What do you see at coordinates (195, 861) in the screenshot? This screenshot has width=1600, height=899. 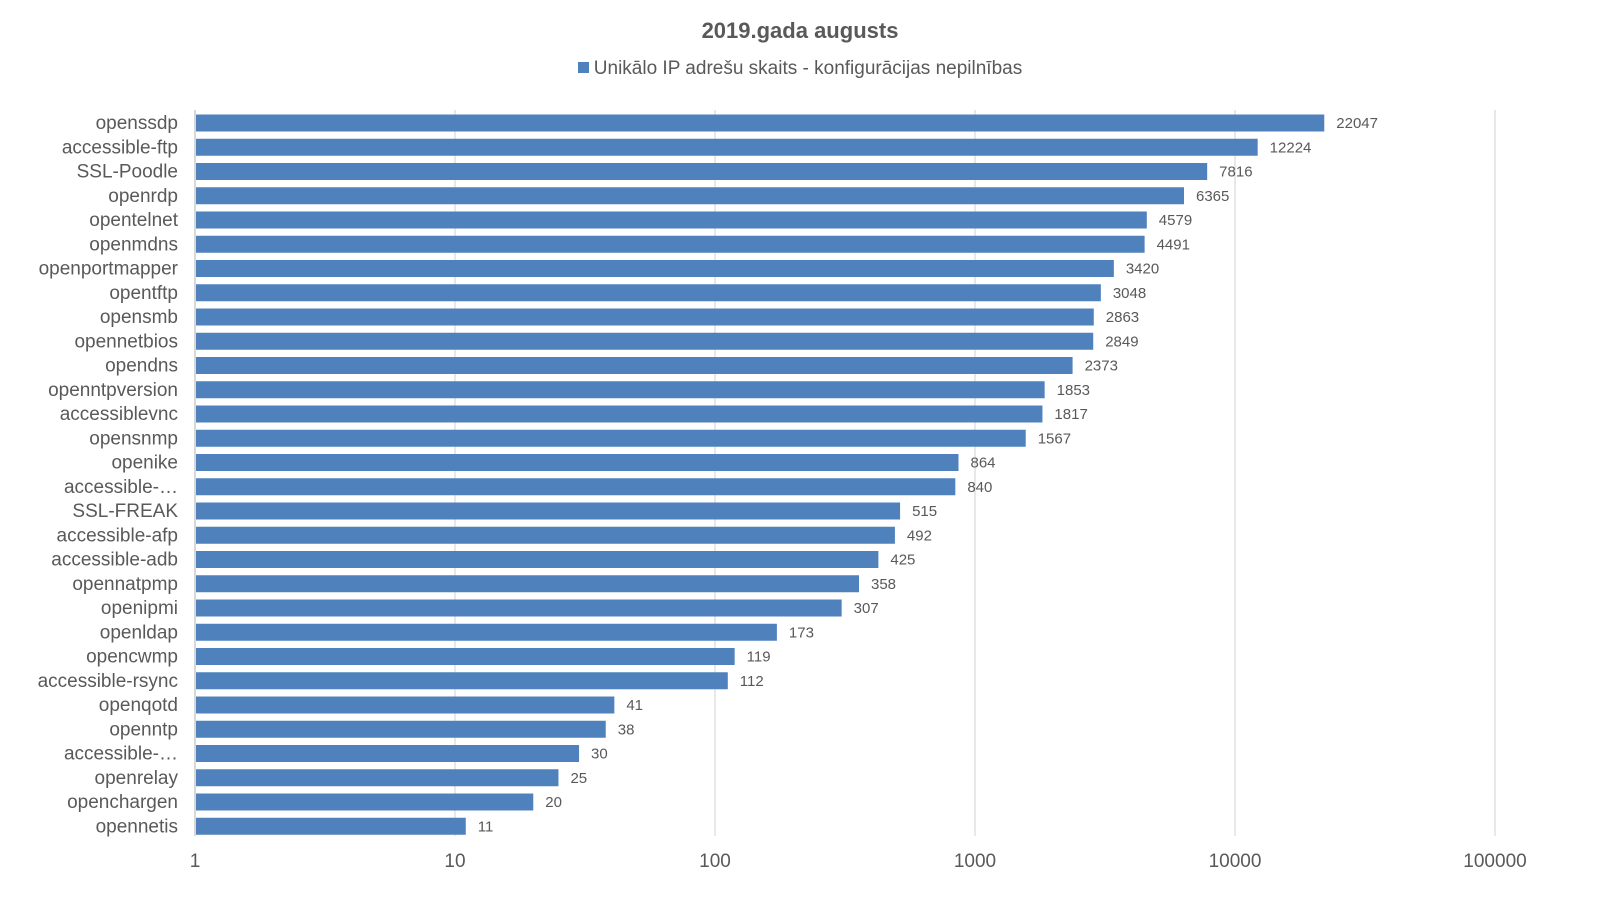 I see `x-tick-label: 1` at bounding box center [195, 861].